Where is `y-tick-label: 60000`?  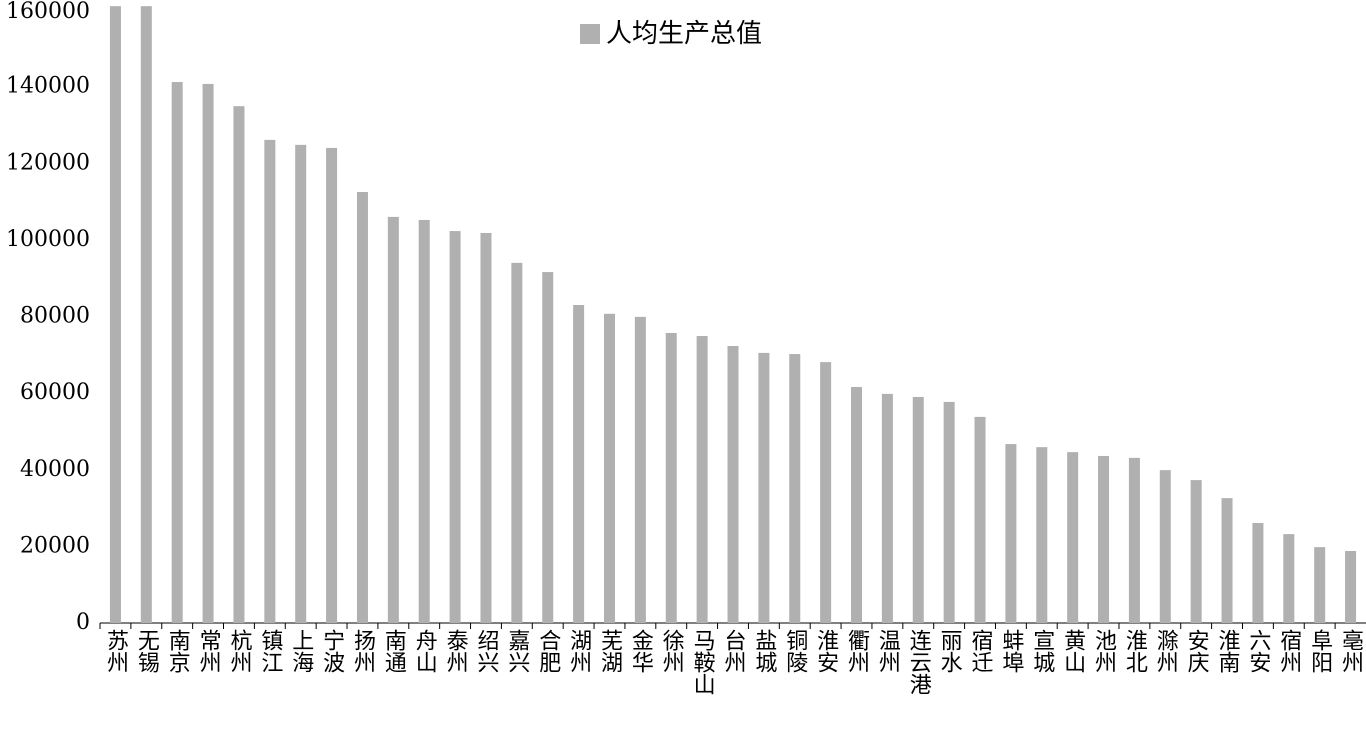 y-tick-label: 60000 is located at coordinates (55, 392).